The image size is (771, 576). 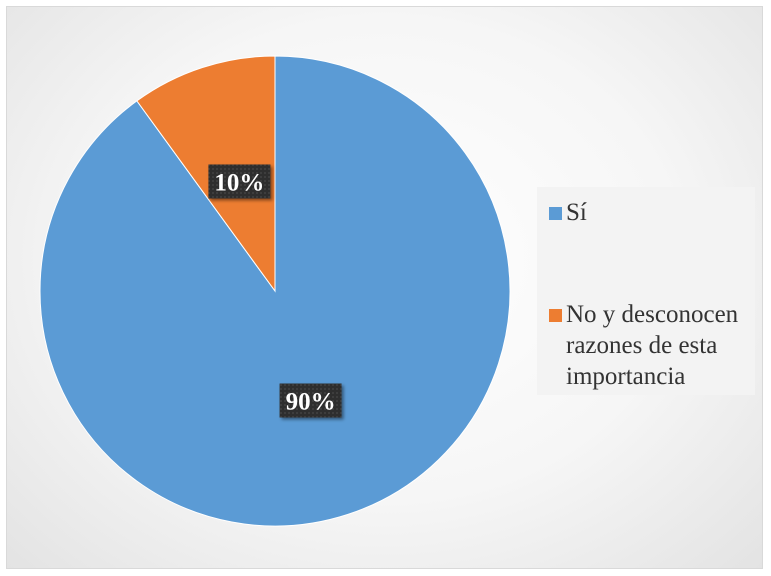 I want to click on data-label-text: 10%, so click(x=239, y=182).